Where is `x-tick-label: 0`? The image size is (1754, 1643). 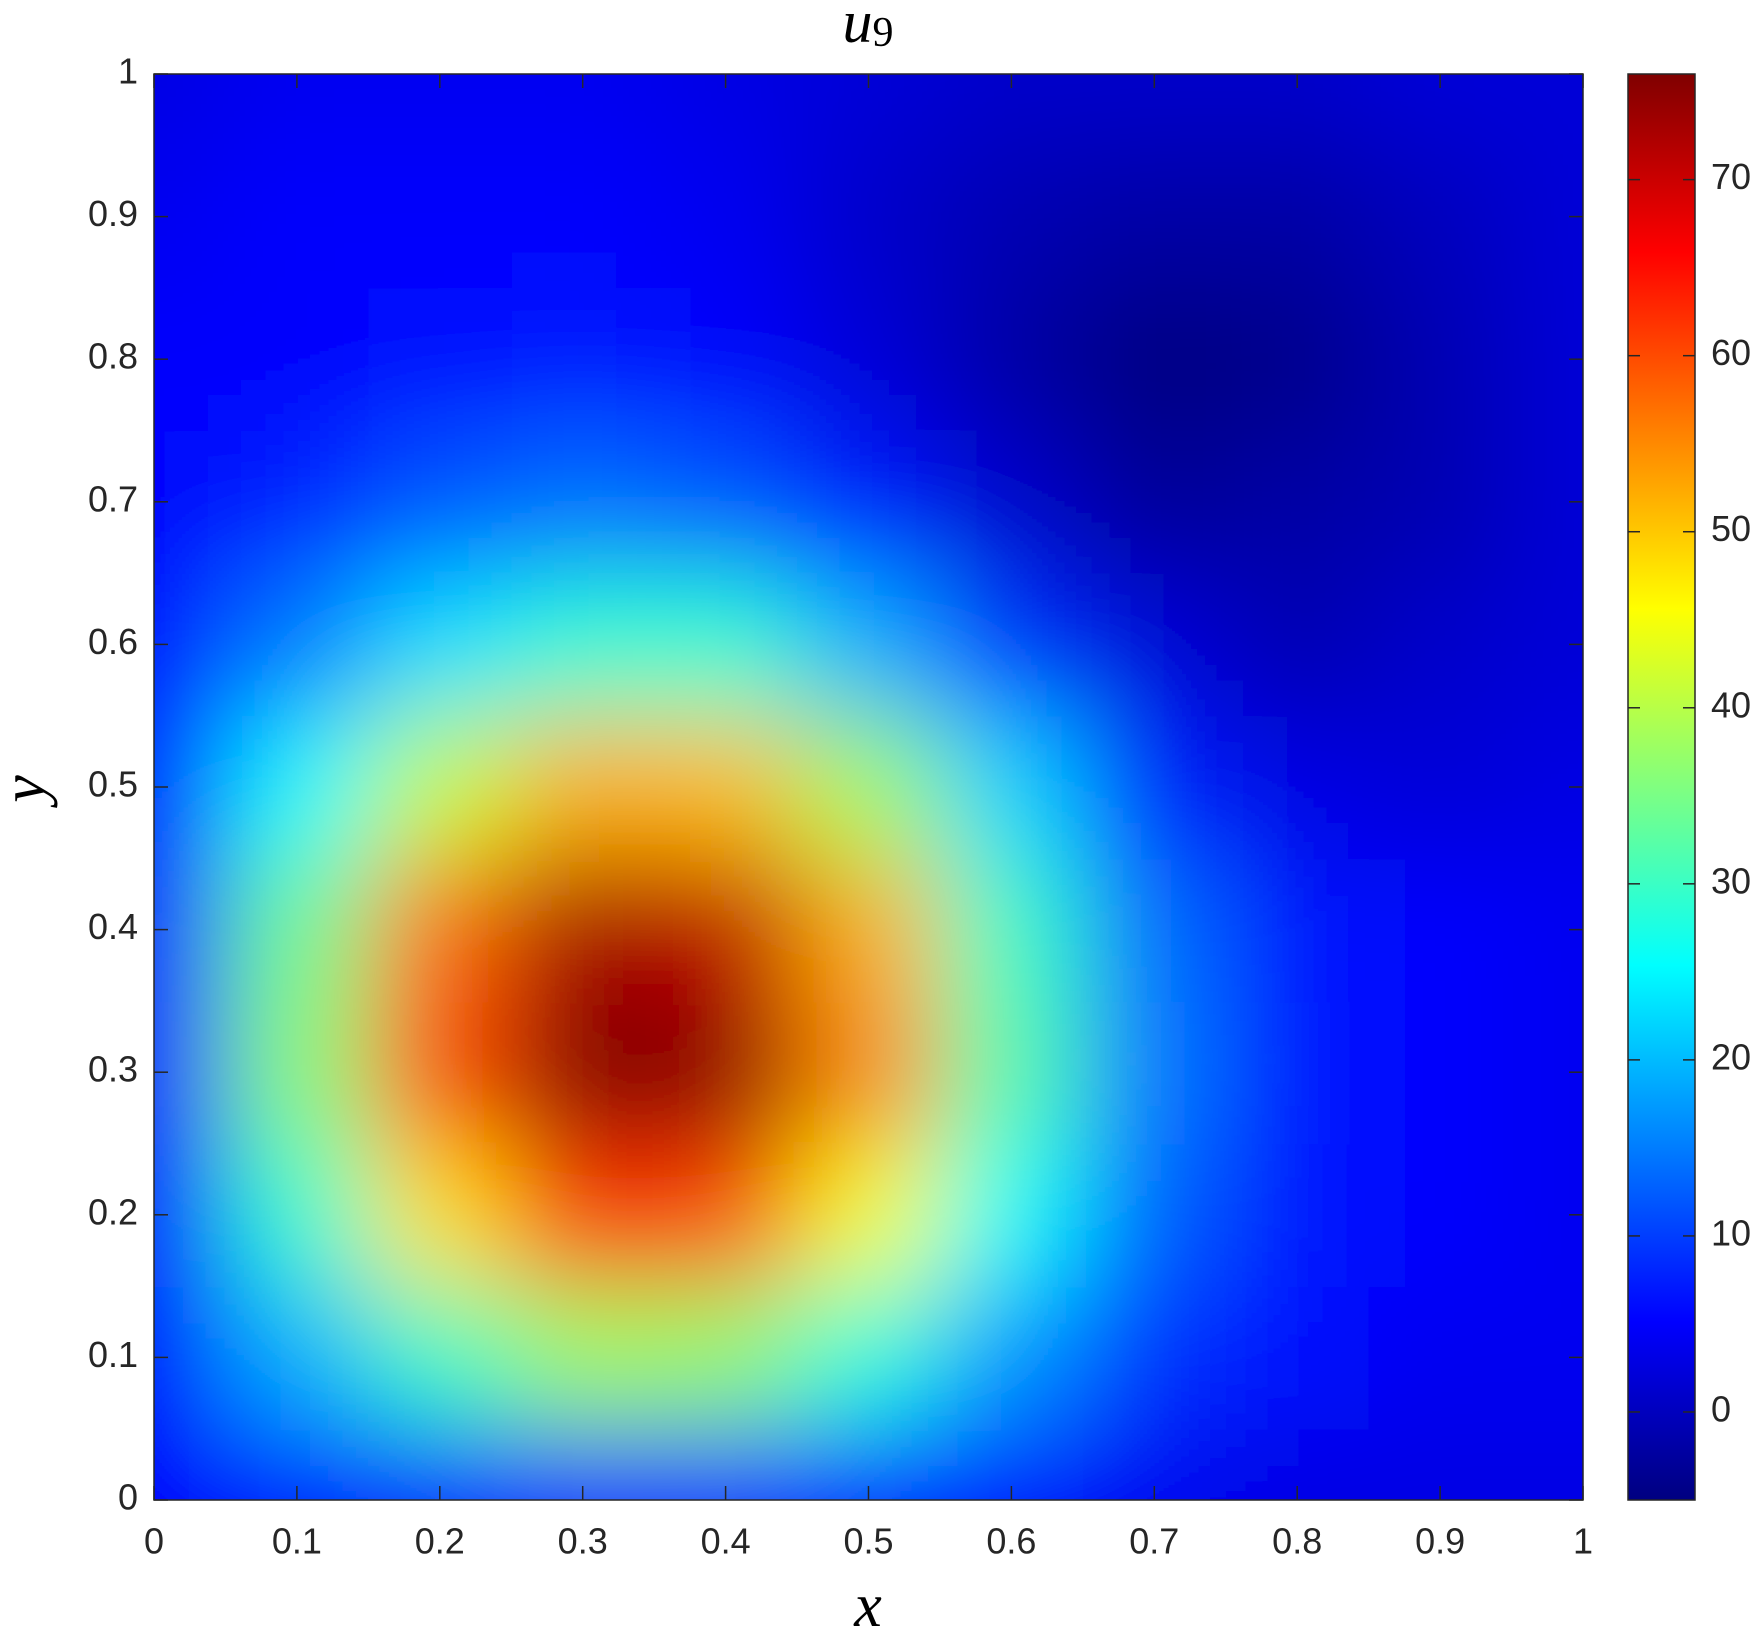
x-tick-label: 0 is located at coordinates (154, 1541).